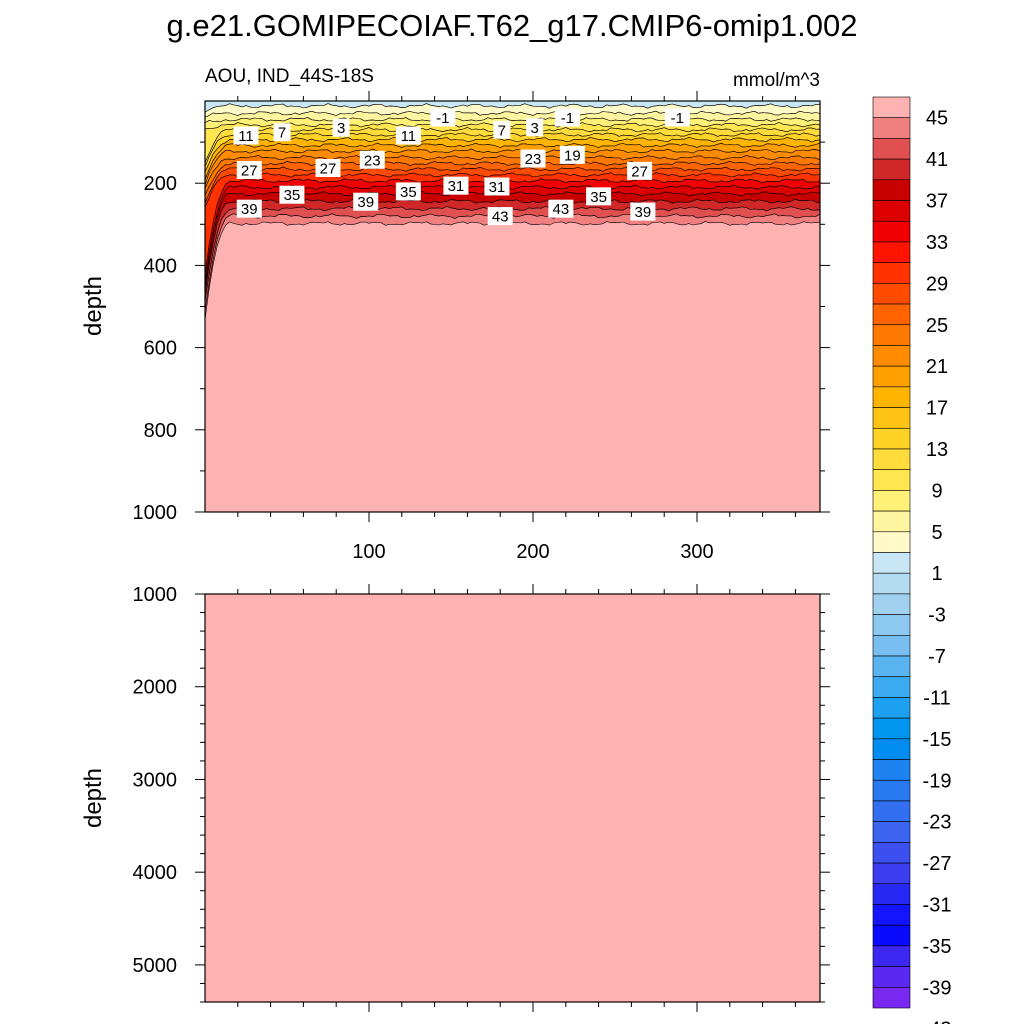  I want to click on y-tick-label: 400, so click(160, 266).